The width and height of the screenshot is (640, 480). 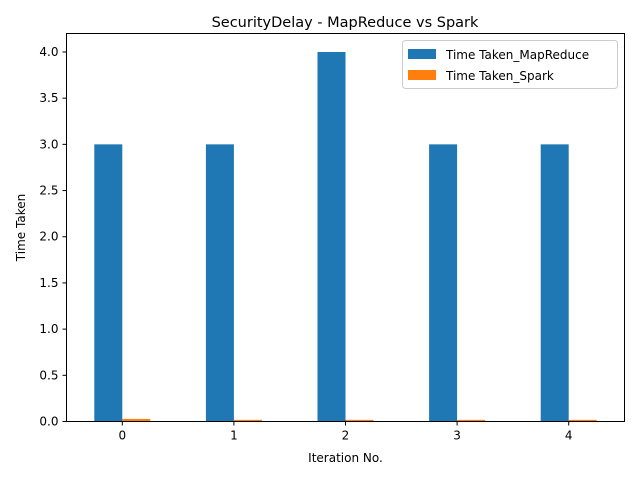 I want to click on y-tick-label: 0.0, so click(x=48, y=422).